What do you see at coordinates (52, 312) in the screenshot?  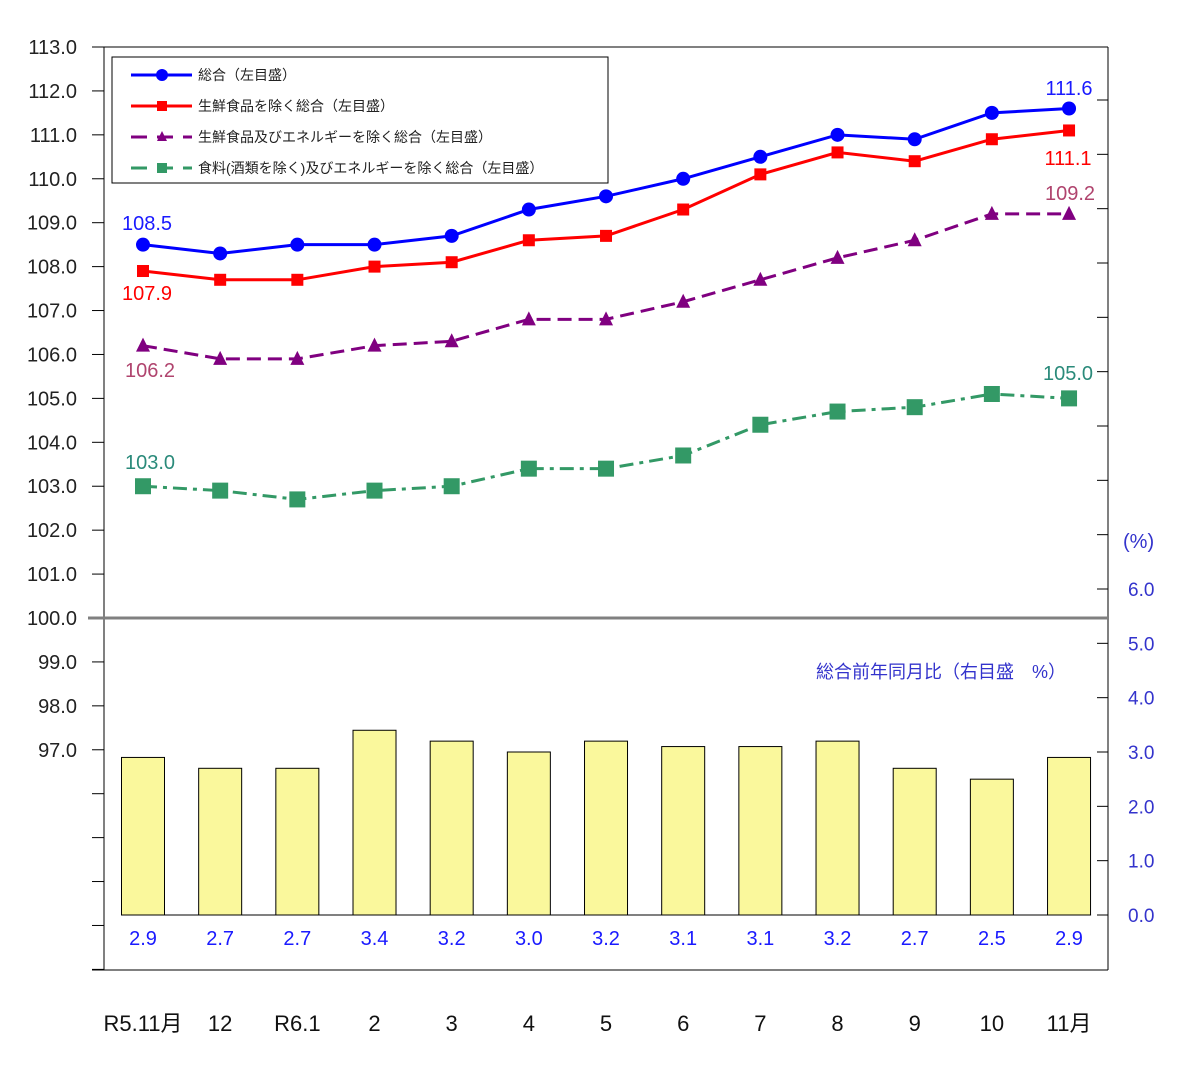 I see `left-tick-label: 107.0` at bounding box center [52, 312].